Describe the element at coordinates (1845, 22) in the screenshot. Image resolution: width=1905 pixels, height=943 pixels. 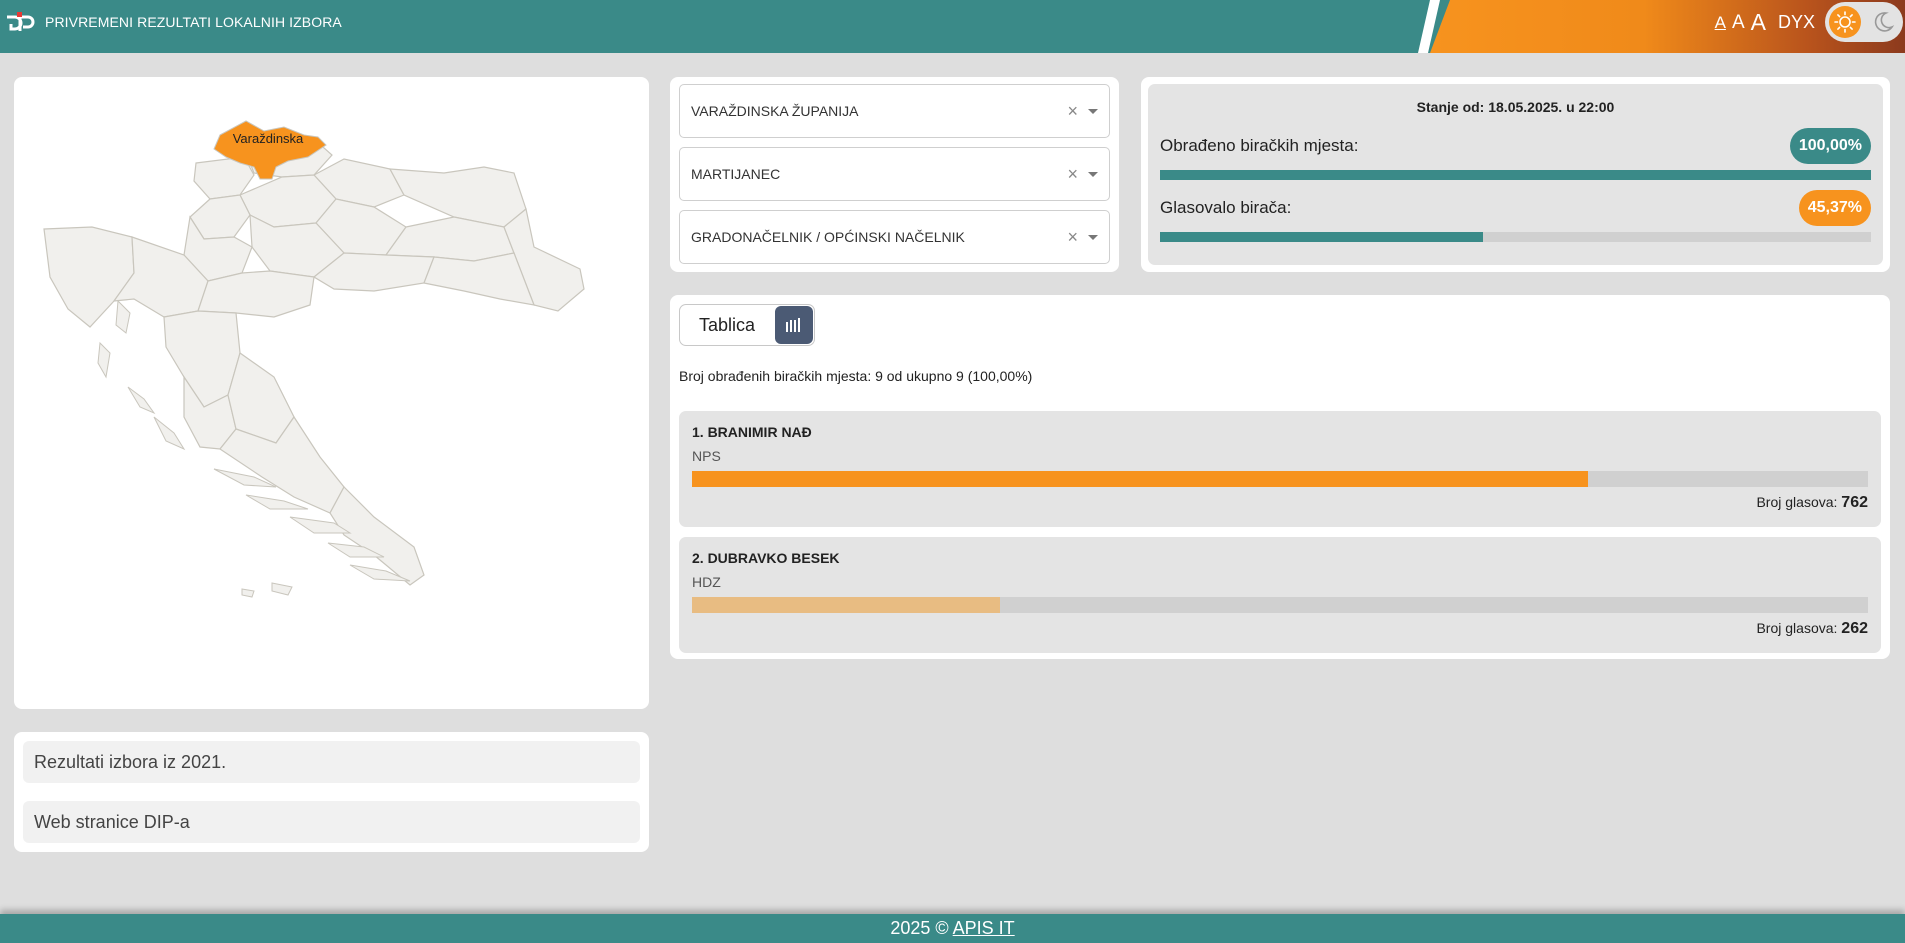
I see `sun-icon` at that location.